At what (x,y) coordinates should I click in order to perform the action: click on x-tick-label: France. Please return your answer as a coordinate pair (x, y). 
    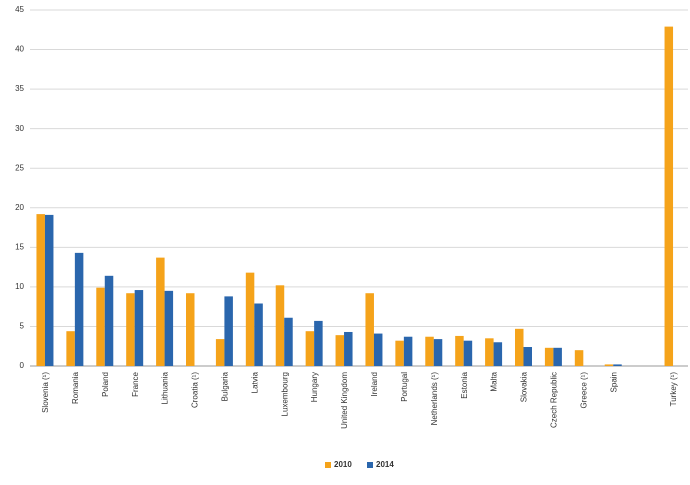
    Looking at the image, I should click on (135, 383).